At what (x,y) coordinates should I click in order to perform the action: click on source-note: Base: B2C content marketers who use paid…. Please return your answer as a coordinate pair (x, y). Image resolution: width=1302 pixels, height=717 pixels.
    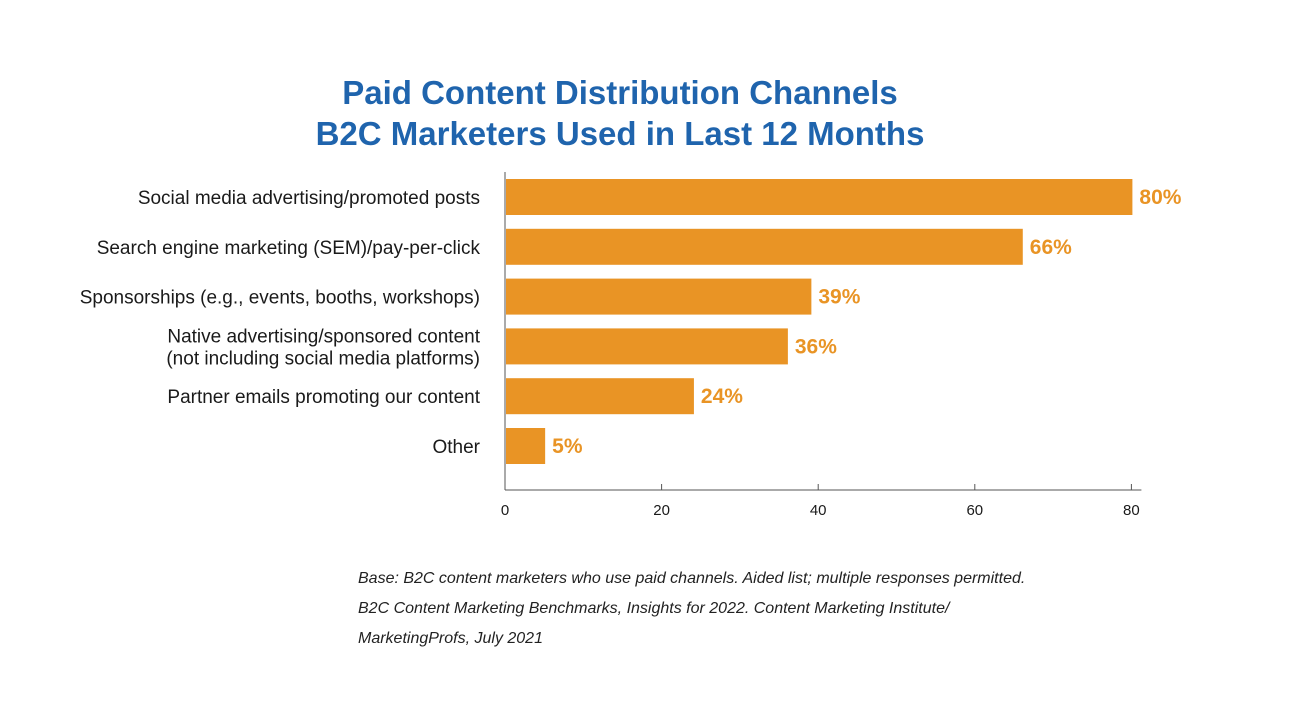
    Looking at the image, I should click on (808, 609).